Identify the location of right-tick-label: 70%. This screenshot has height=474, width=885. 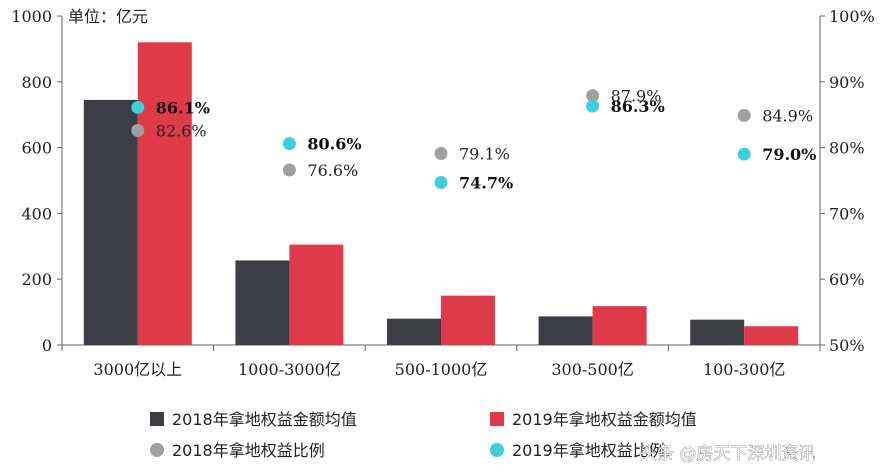
(847, 213).